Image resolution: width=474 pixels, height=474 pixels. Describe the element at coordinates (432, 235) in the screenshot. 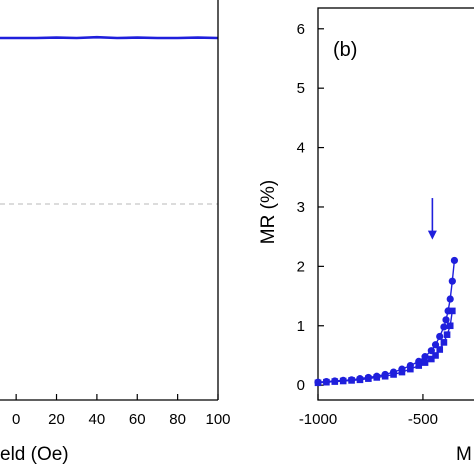

I see `down-arrow-head-icon` at that location.